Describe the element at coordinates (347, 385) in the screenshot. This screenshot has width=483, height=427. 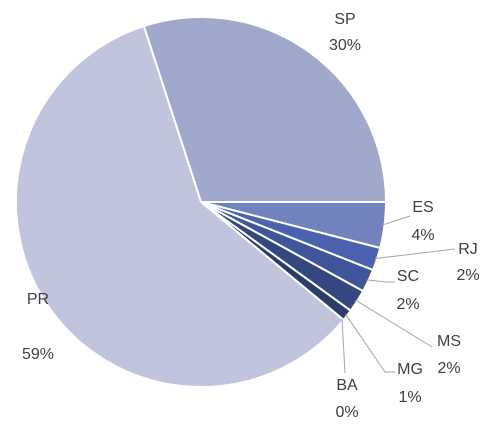
I see `slice-label: BA` at that location.